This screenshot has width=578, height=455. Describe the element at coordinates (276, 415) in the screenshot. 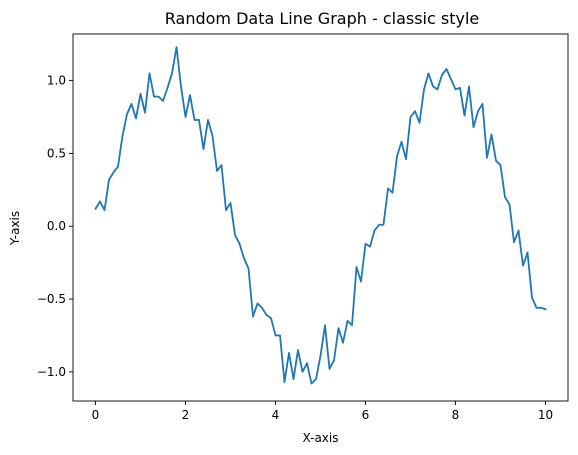

I see `x-tick-label: 4` at that location.